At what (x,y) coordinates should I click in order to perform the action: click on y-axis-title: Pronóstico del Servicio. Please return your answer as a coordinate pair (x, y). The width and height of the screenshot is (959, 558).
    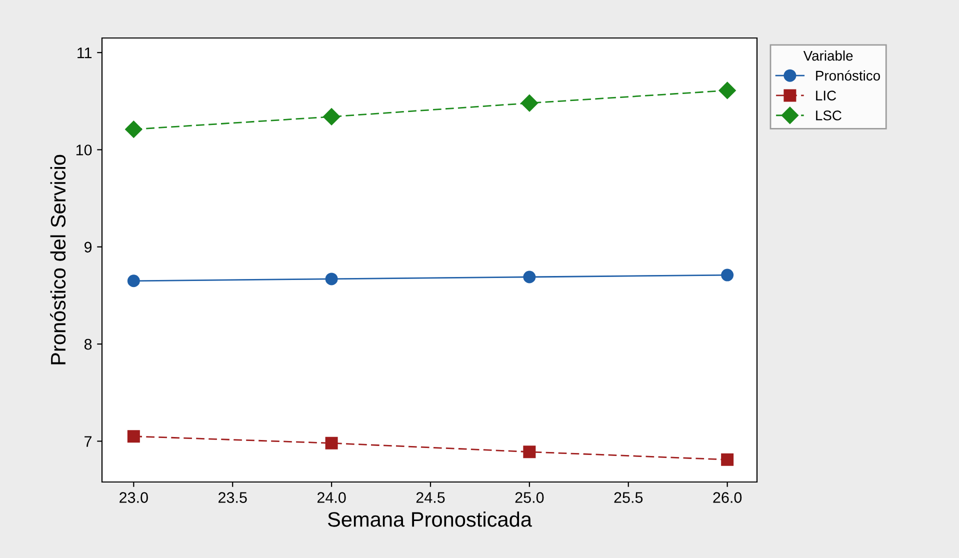
    Looking at the image, I should click on (58, 259).